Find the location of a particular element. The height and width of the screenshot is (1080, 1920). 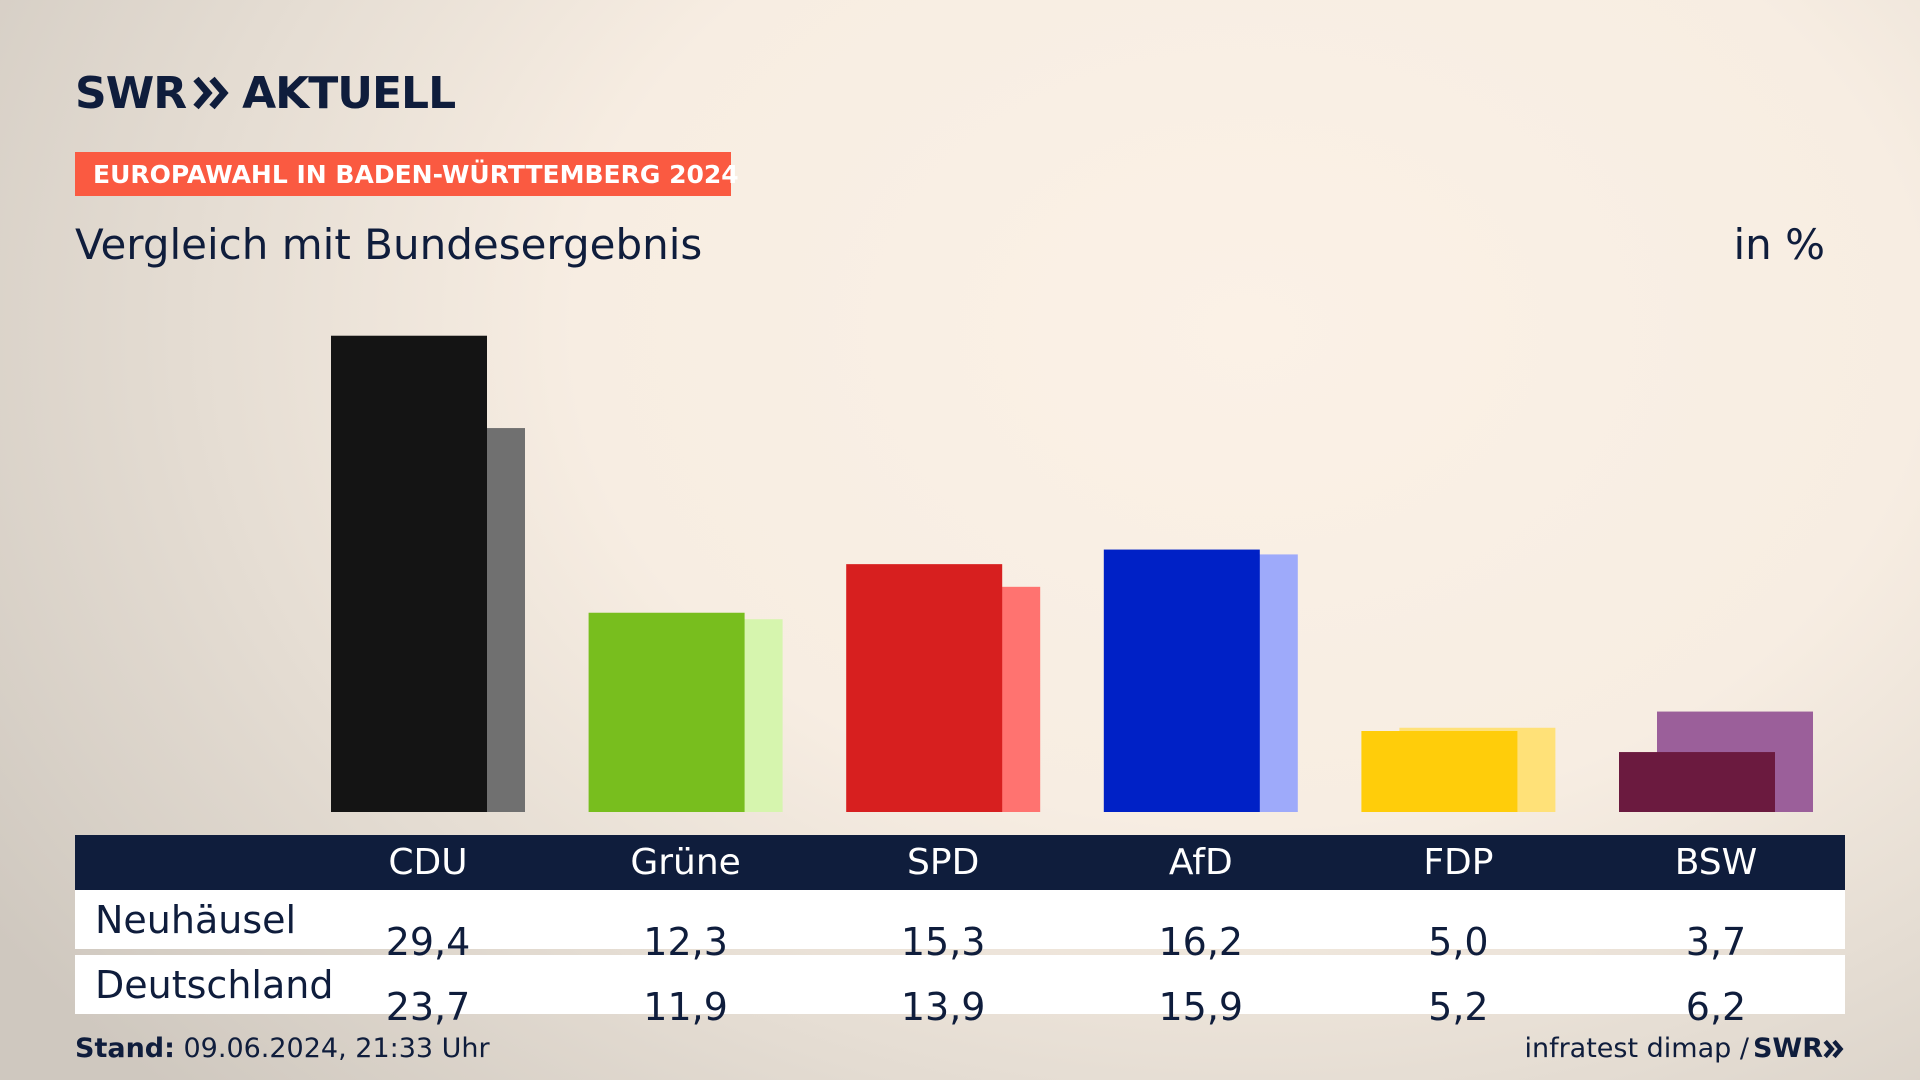

table-row: Deutschland 23,7 11,9 13,9 15,9 5,2 6,2 is located at coordinates (960, 992).